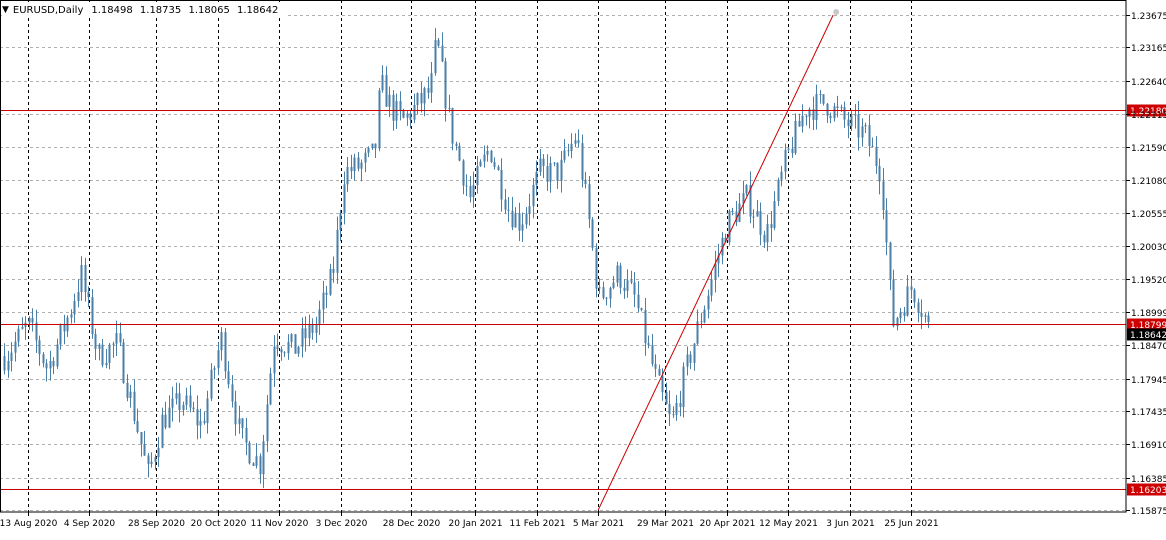  I want to click on chevron-down-icon: ▼, so click(5, 10).